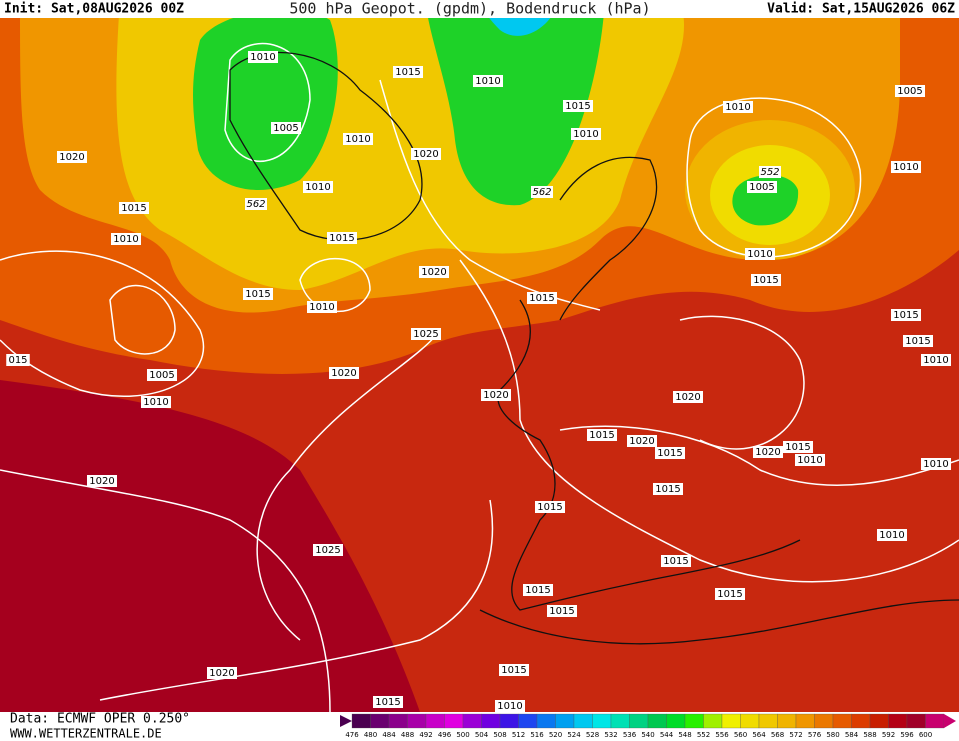  Describe the element at coordinates (684, 735) in the screenshot. I see `legend-label: 548` at that location.